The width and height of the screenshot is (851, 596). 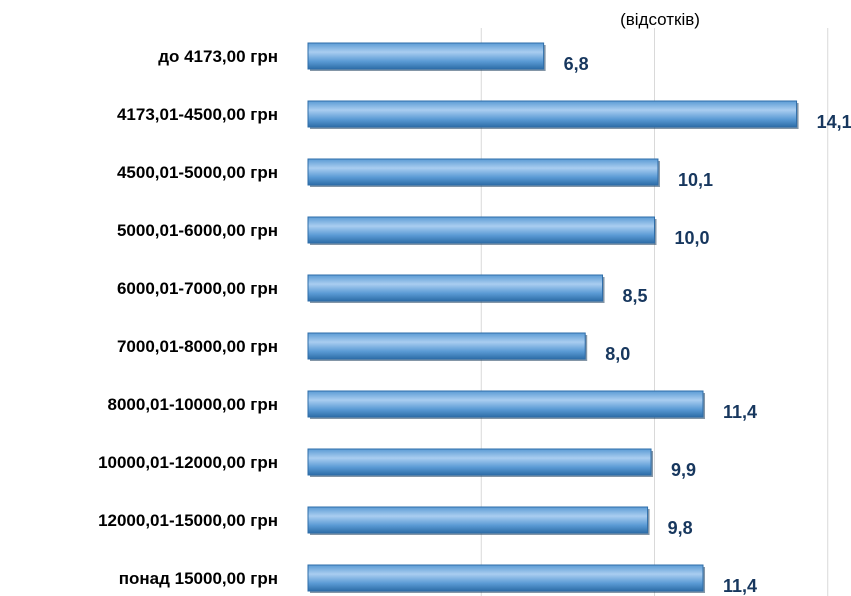 I want to click on category-label: понад 15000,00 грн, so click(x=198, y=578).